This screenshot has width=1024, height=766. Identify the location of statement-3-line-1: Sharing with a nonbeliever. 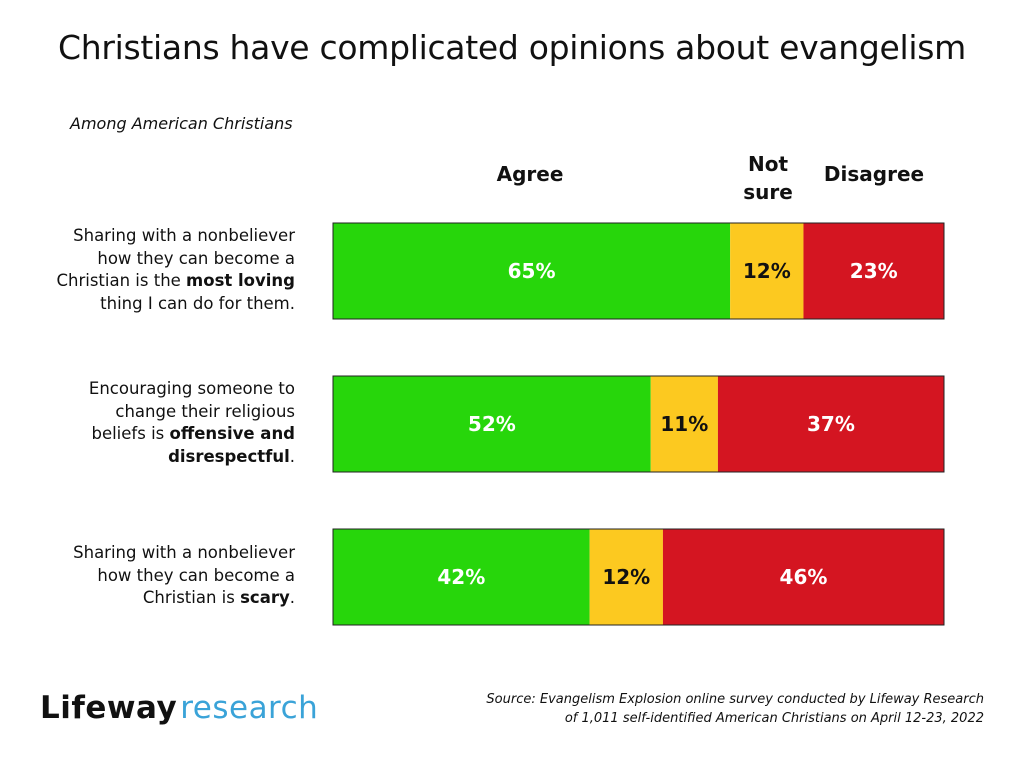
(184, 552).